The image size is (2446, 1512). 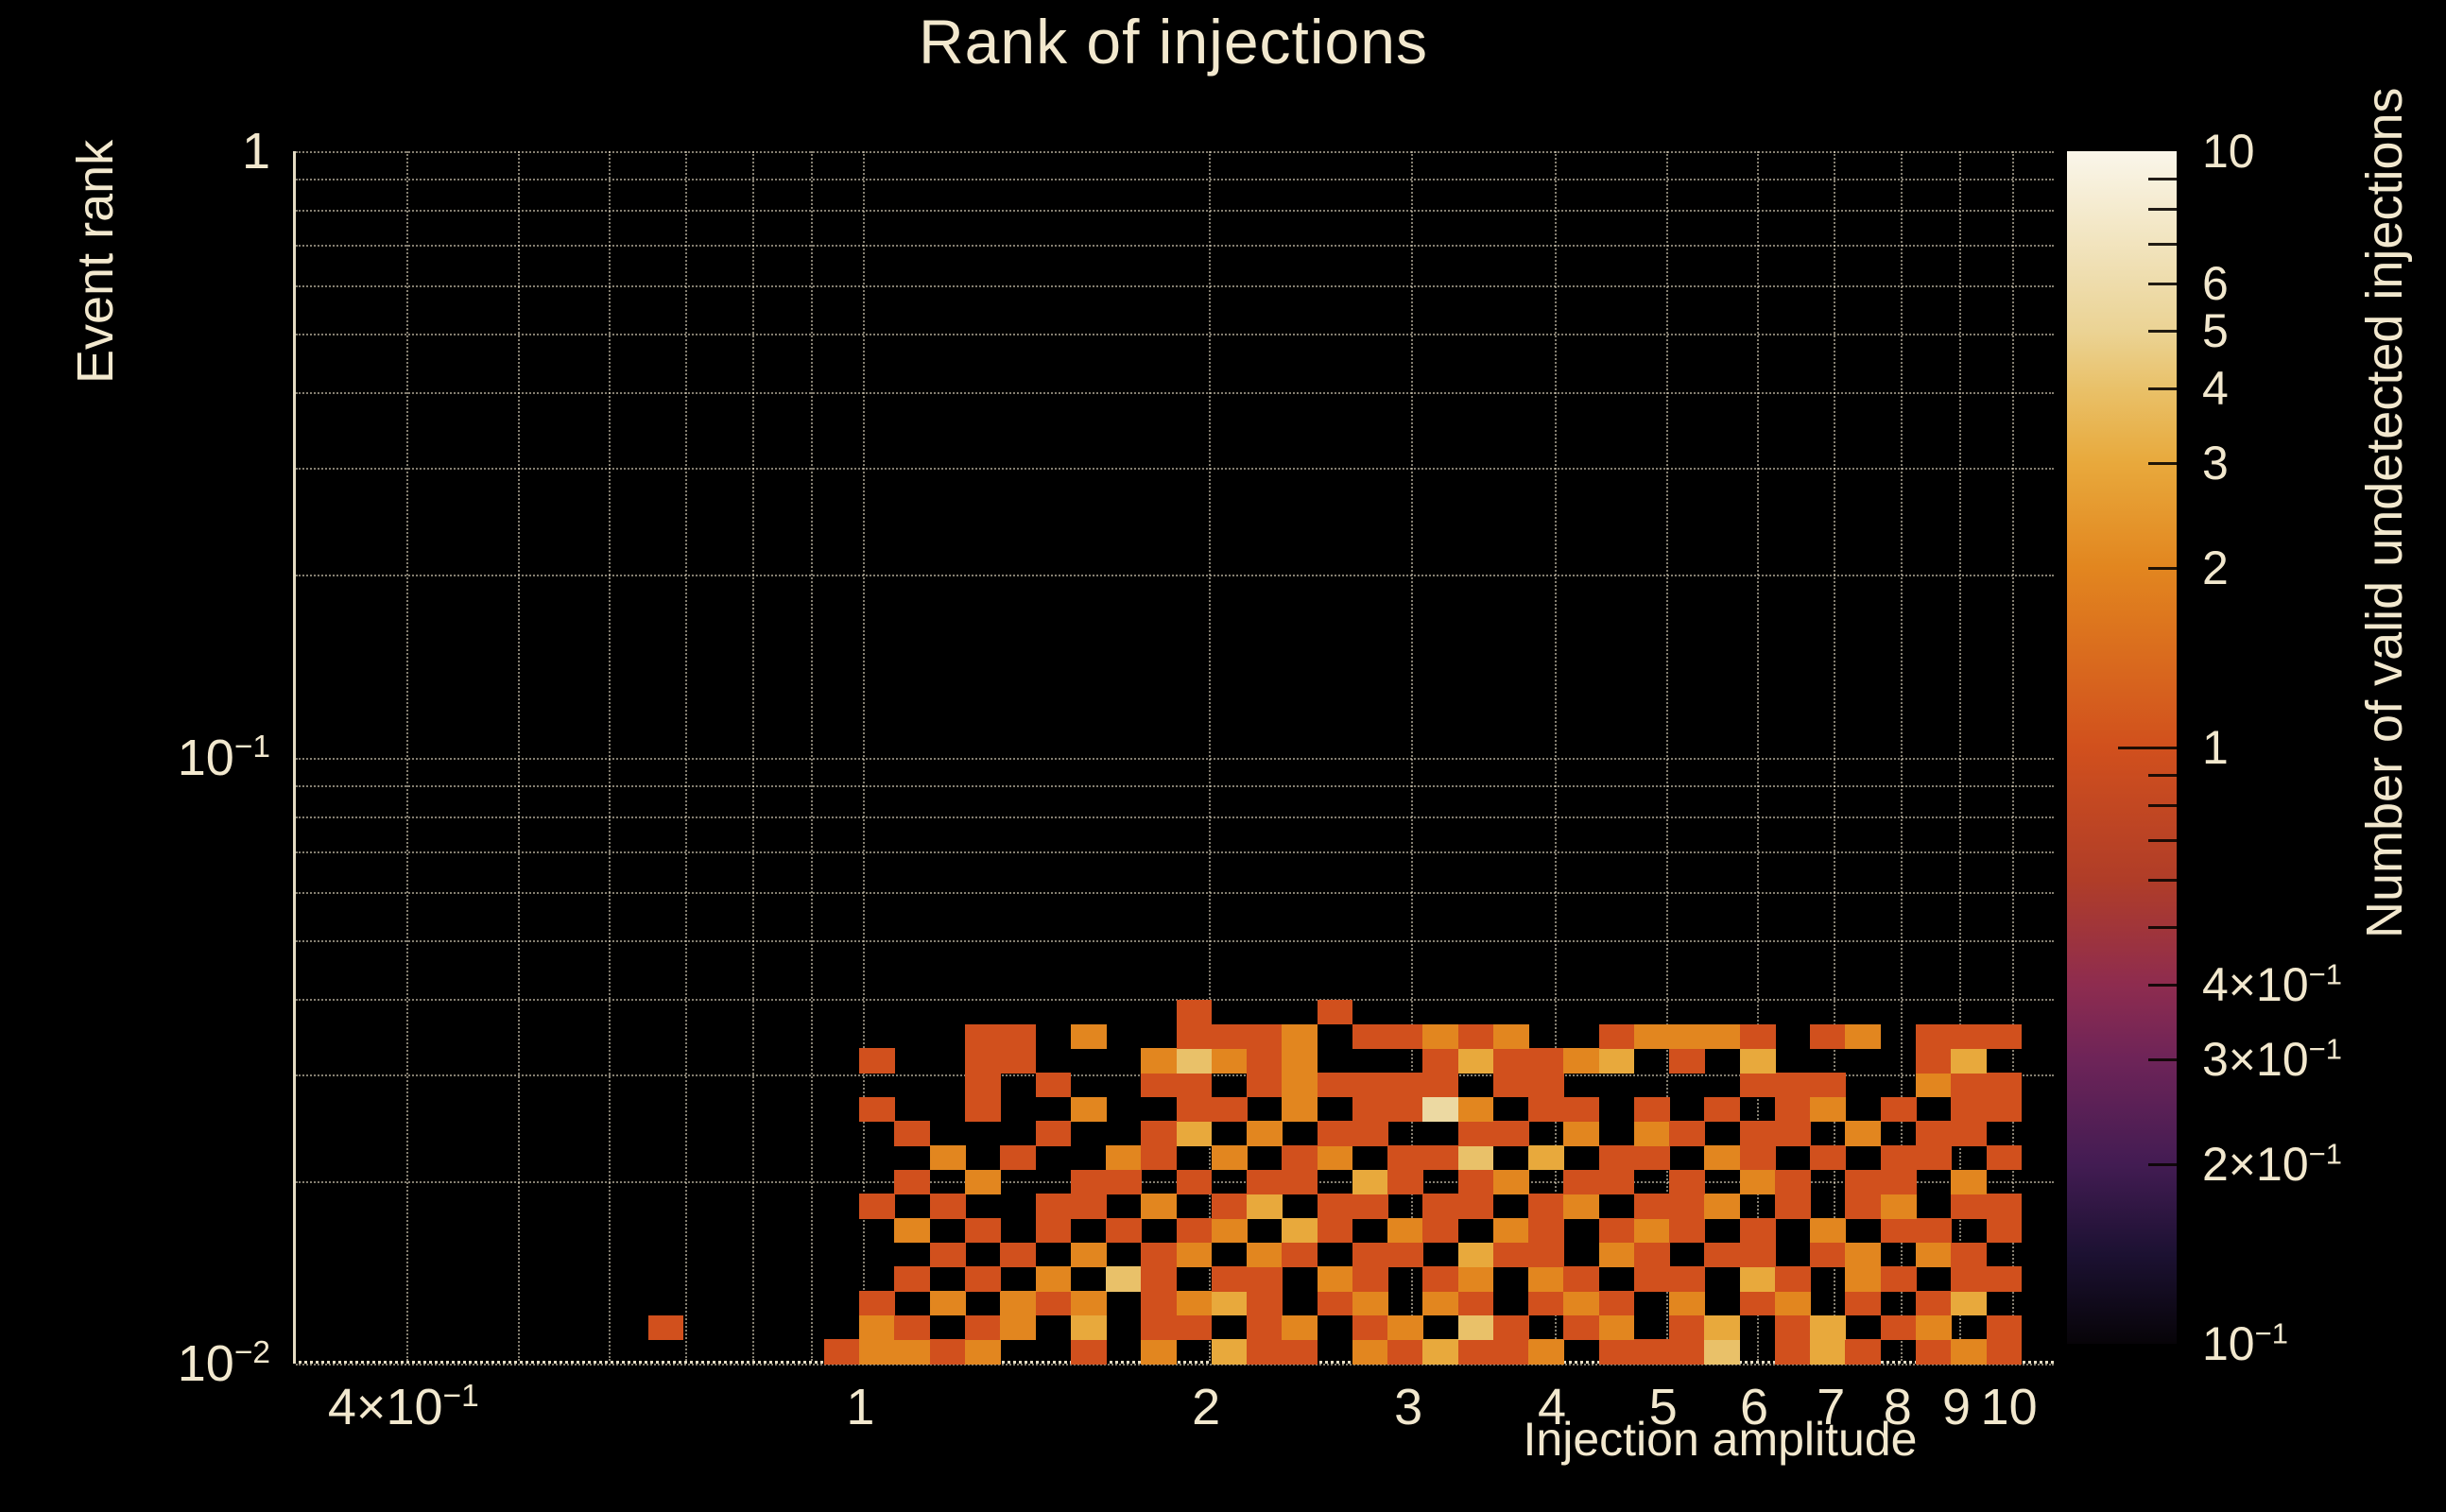 I want to click on x-tick-label: 5, so click(x=1663, y=1407).